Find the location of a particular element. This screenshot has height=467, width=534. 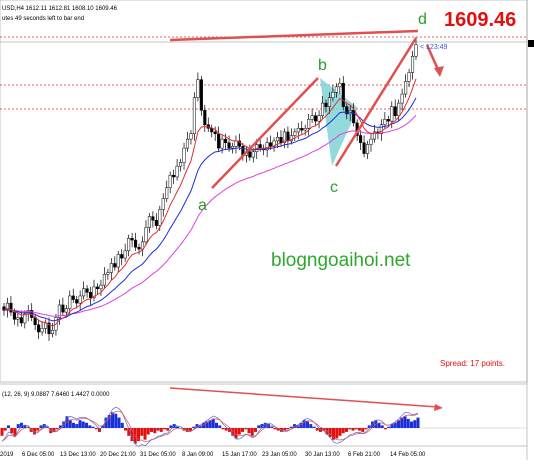

price-axis-marker is located at coordinates (531, 43).